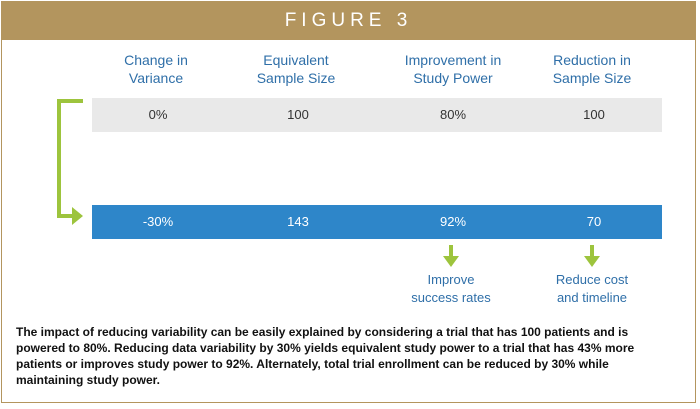  Describe the element at coordinates (592, 289) in the screenshot. I see `note-reduce-cost: Reduce cost and timeline` at that location.